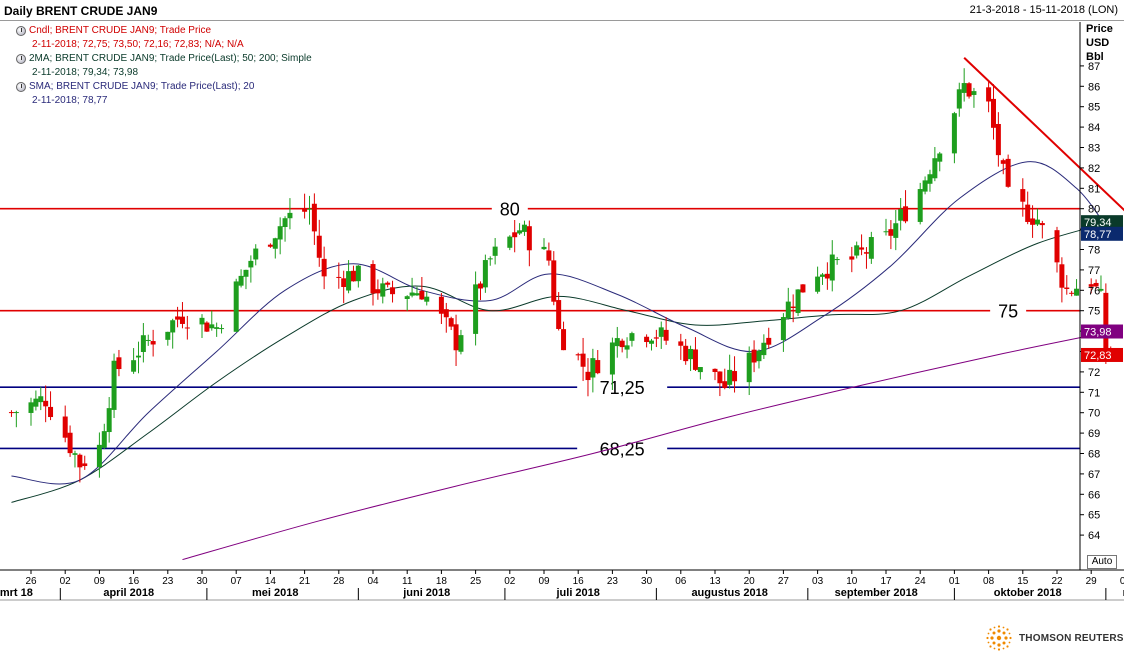 Image resolution: width=1124 pixels, height=657 pixels. I want to click on legend-cndl: Cndl; BRENT CRUDE JAN9; Trade Price, so click(164, 31).